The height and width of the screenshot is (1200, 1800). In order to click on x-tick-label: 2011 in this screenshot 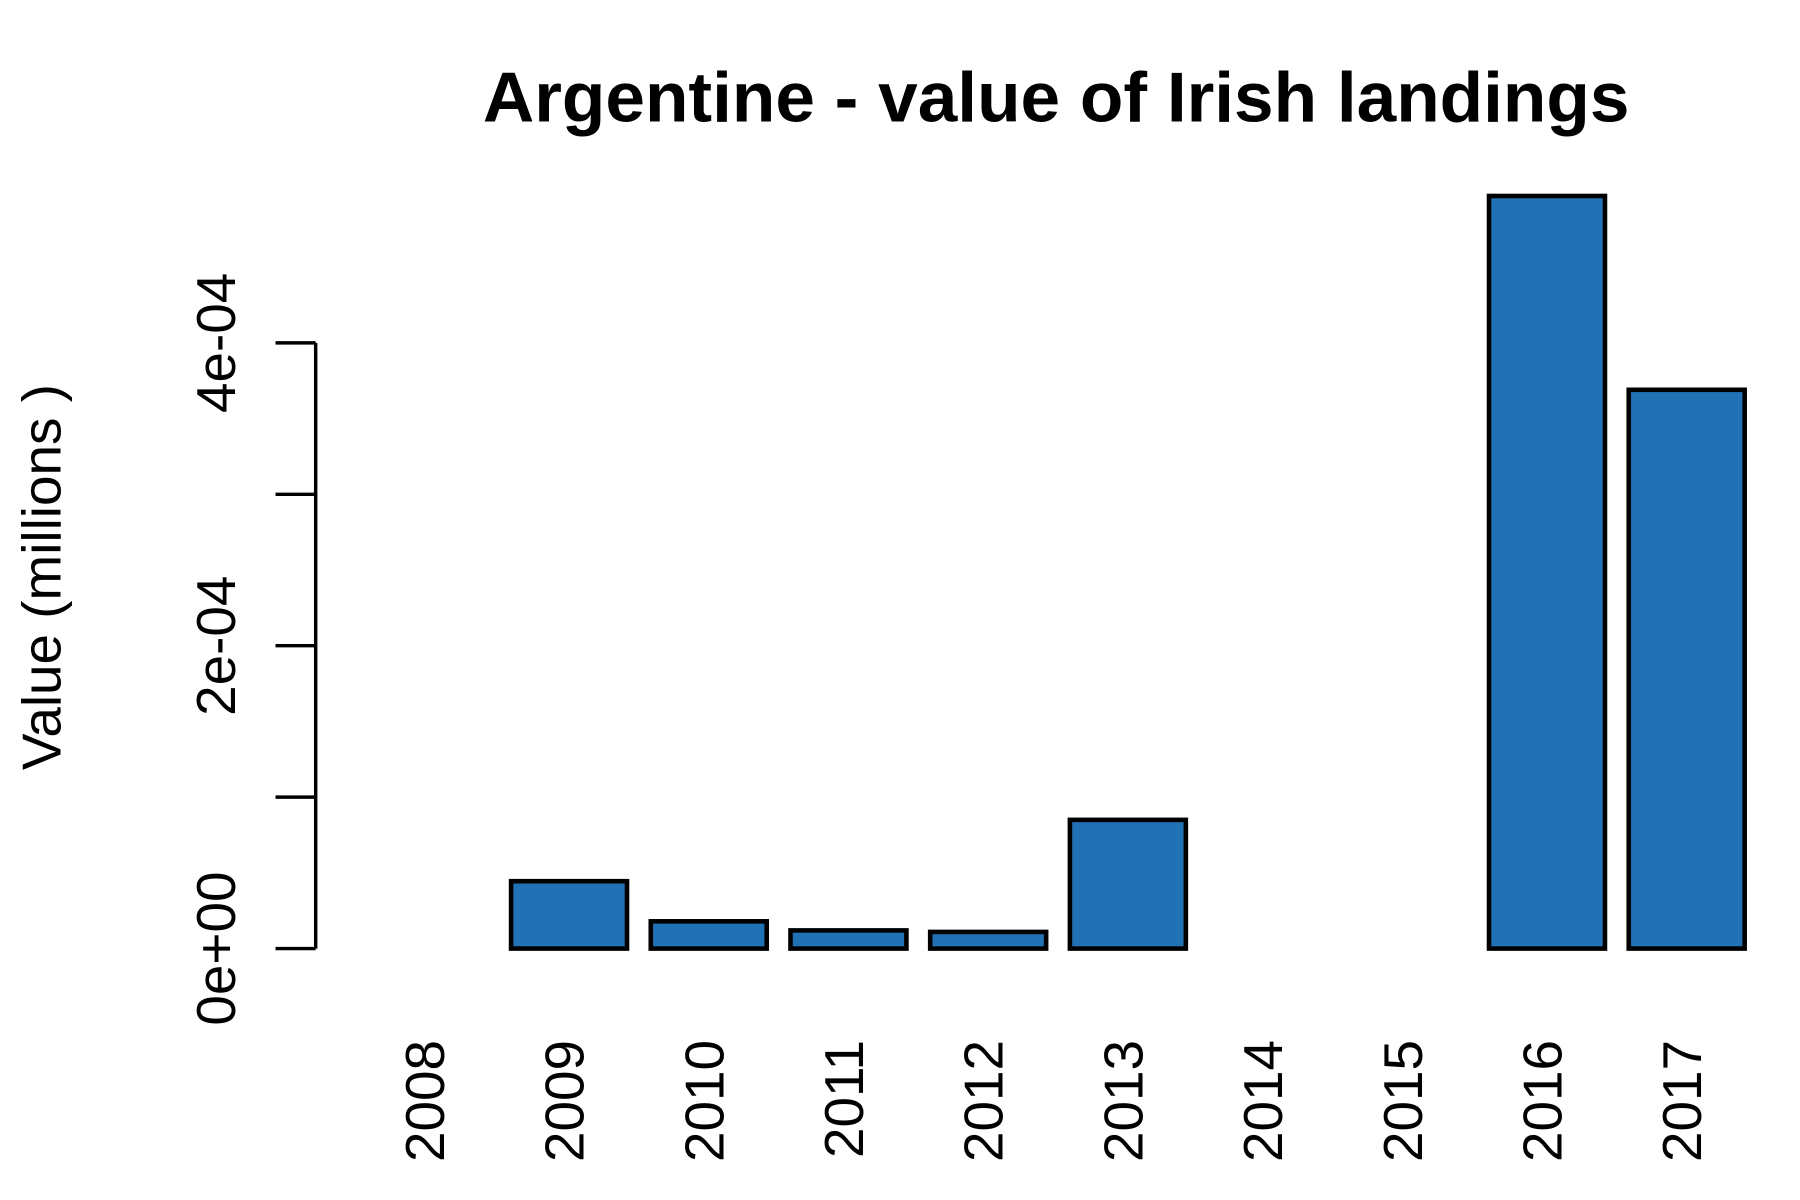, I will do `click(844, 1099)`.